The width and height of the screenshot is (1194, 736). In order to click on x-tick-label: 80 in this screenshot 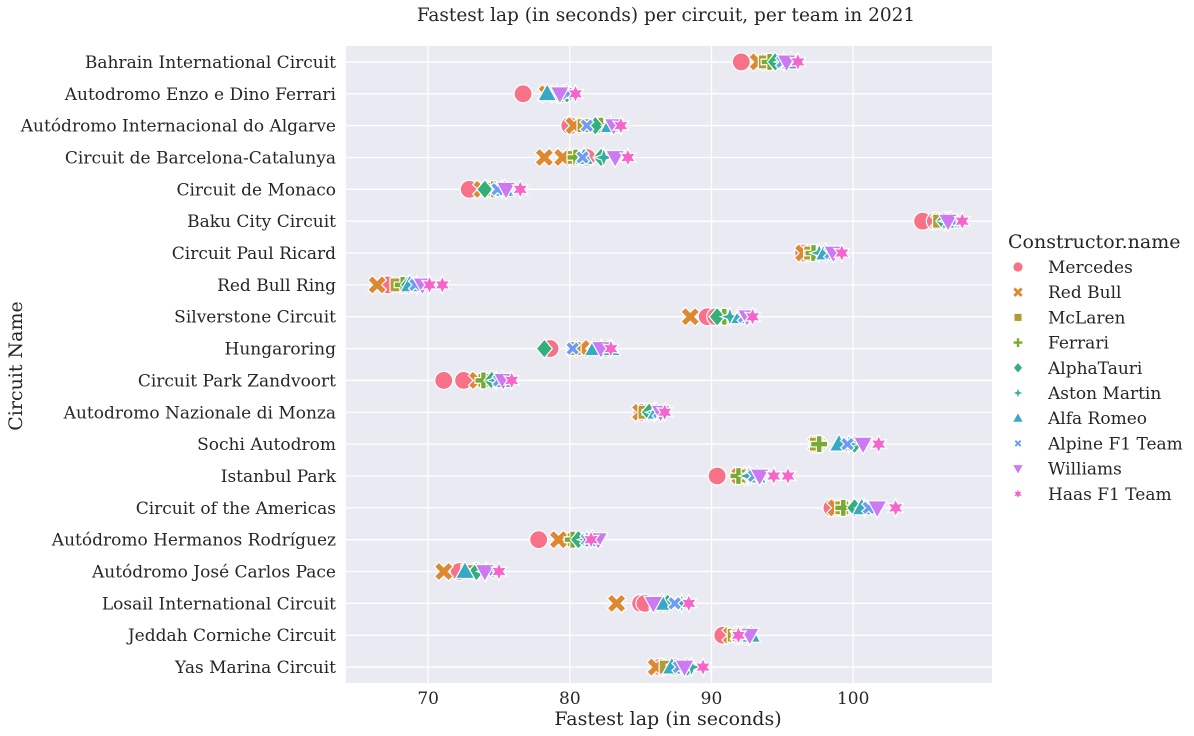, I will do `click(570, 699)`.